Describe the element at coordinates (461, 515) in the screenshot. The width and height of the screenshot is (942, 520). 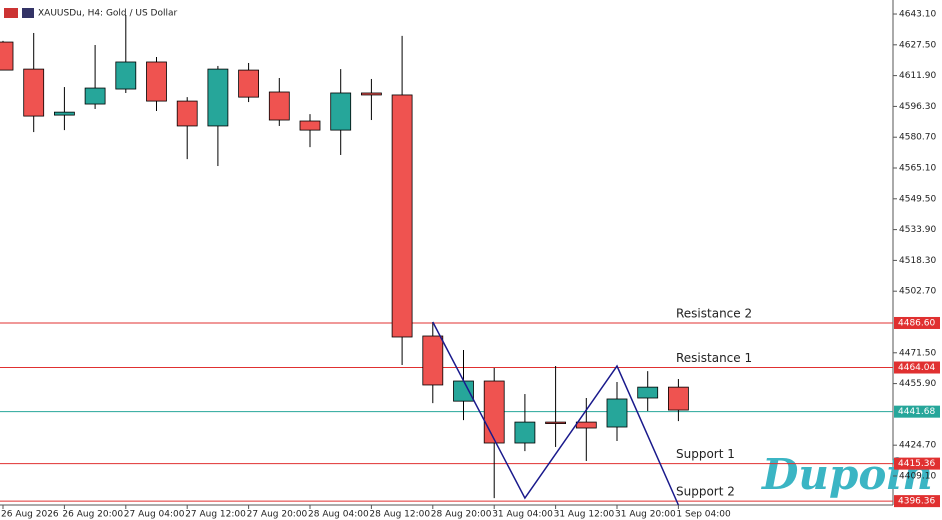
I see `x-tick-label: 28 Aug 20:00` at that location.